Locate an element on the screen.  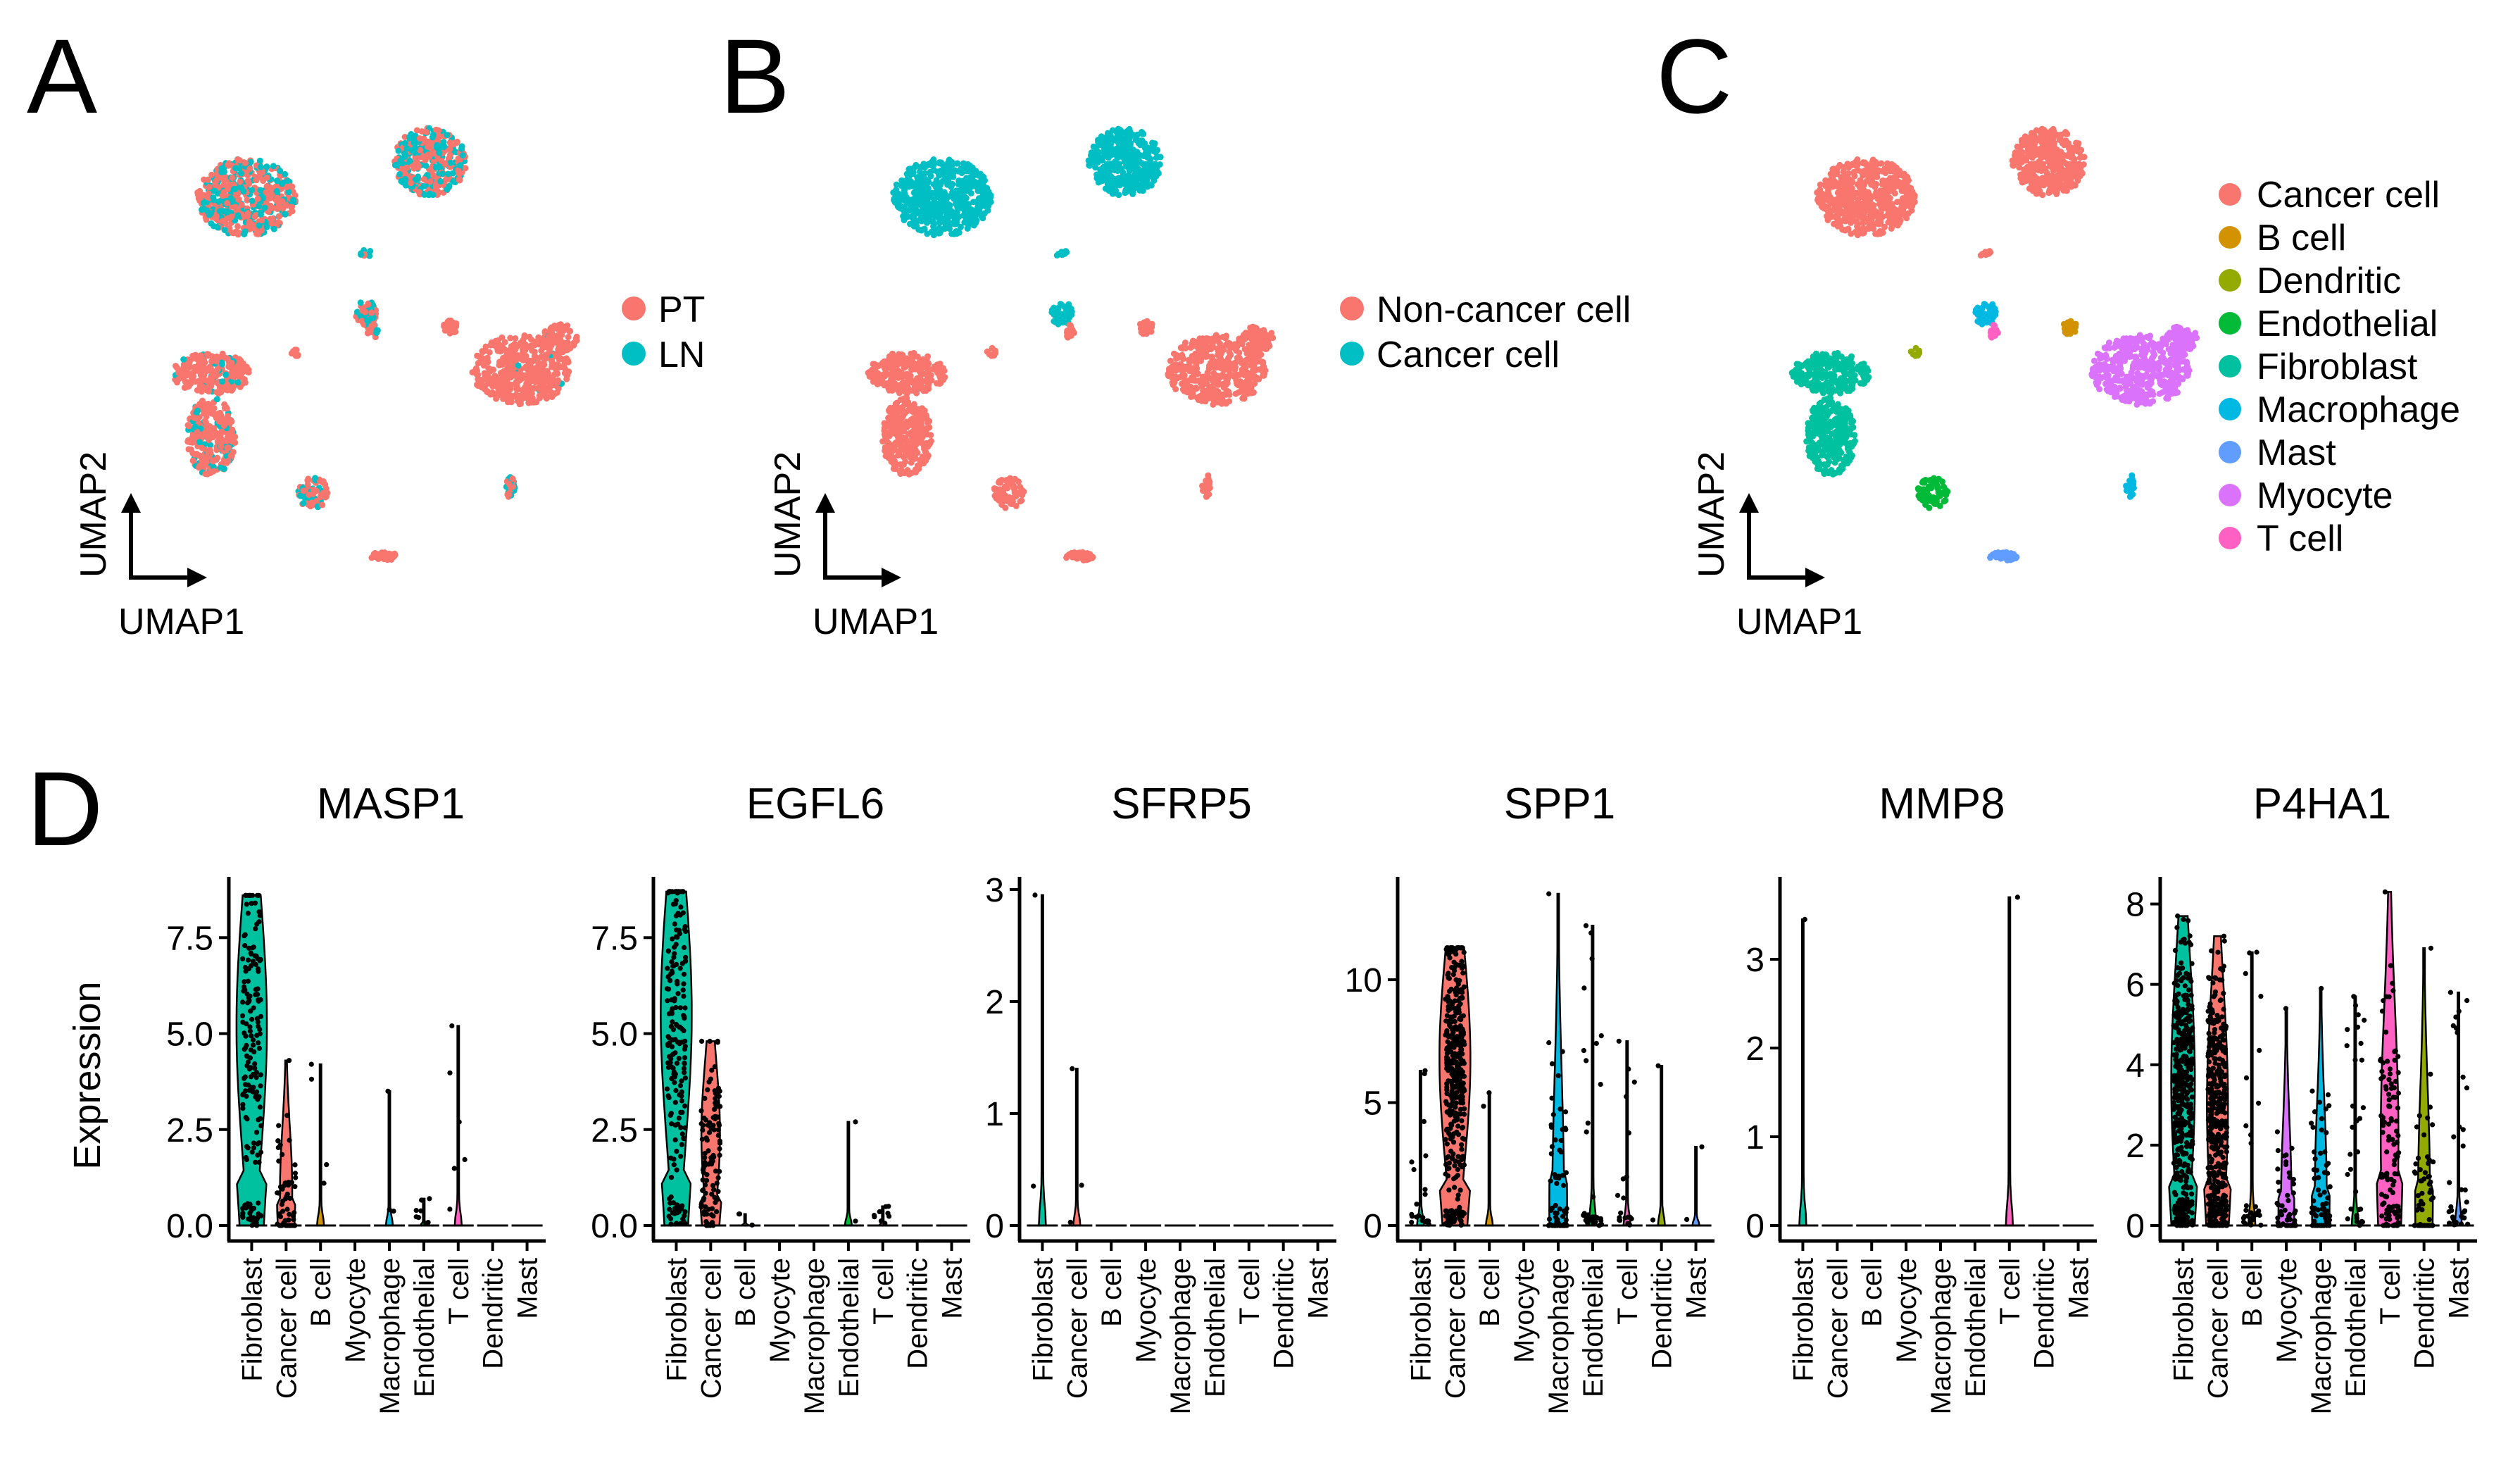
legend-swatch-cancer is located at coordinates (1352, 354).